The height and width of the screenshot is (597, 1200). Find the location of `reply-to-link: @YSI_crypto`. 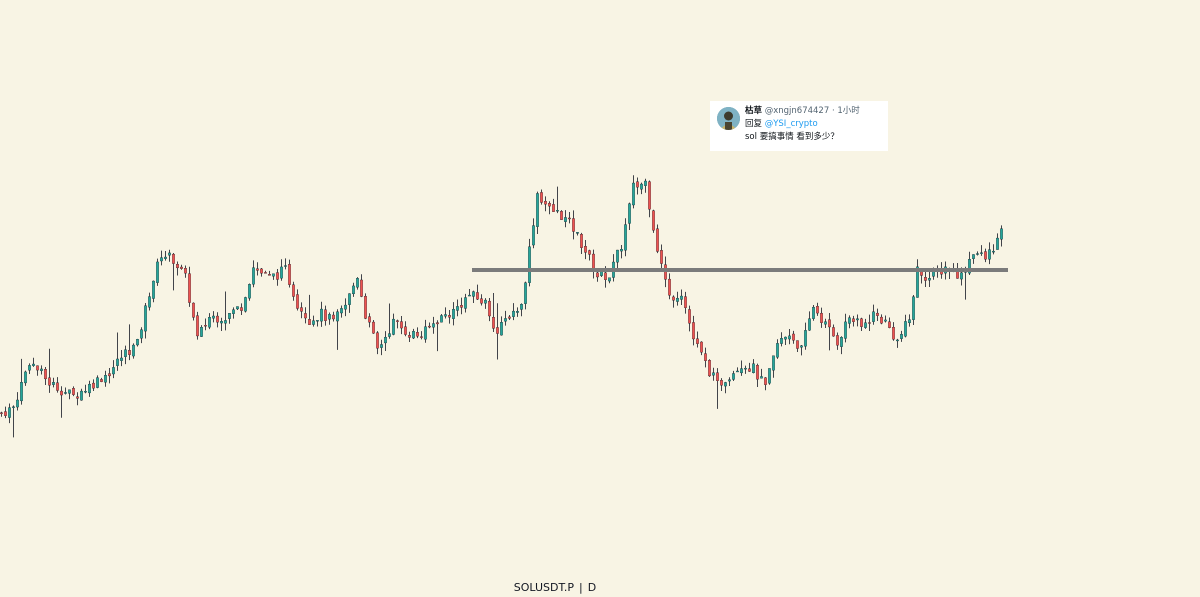

reply-to-link: @YSI_crypto is located at coordinates (791, 124).